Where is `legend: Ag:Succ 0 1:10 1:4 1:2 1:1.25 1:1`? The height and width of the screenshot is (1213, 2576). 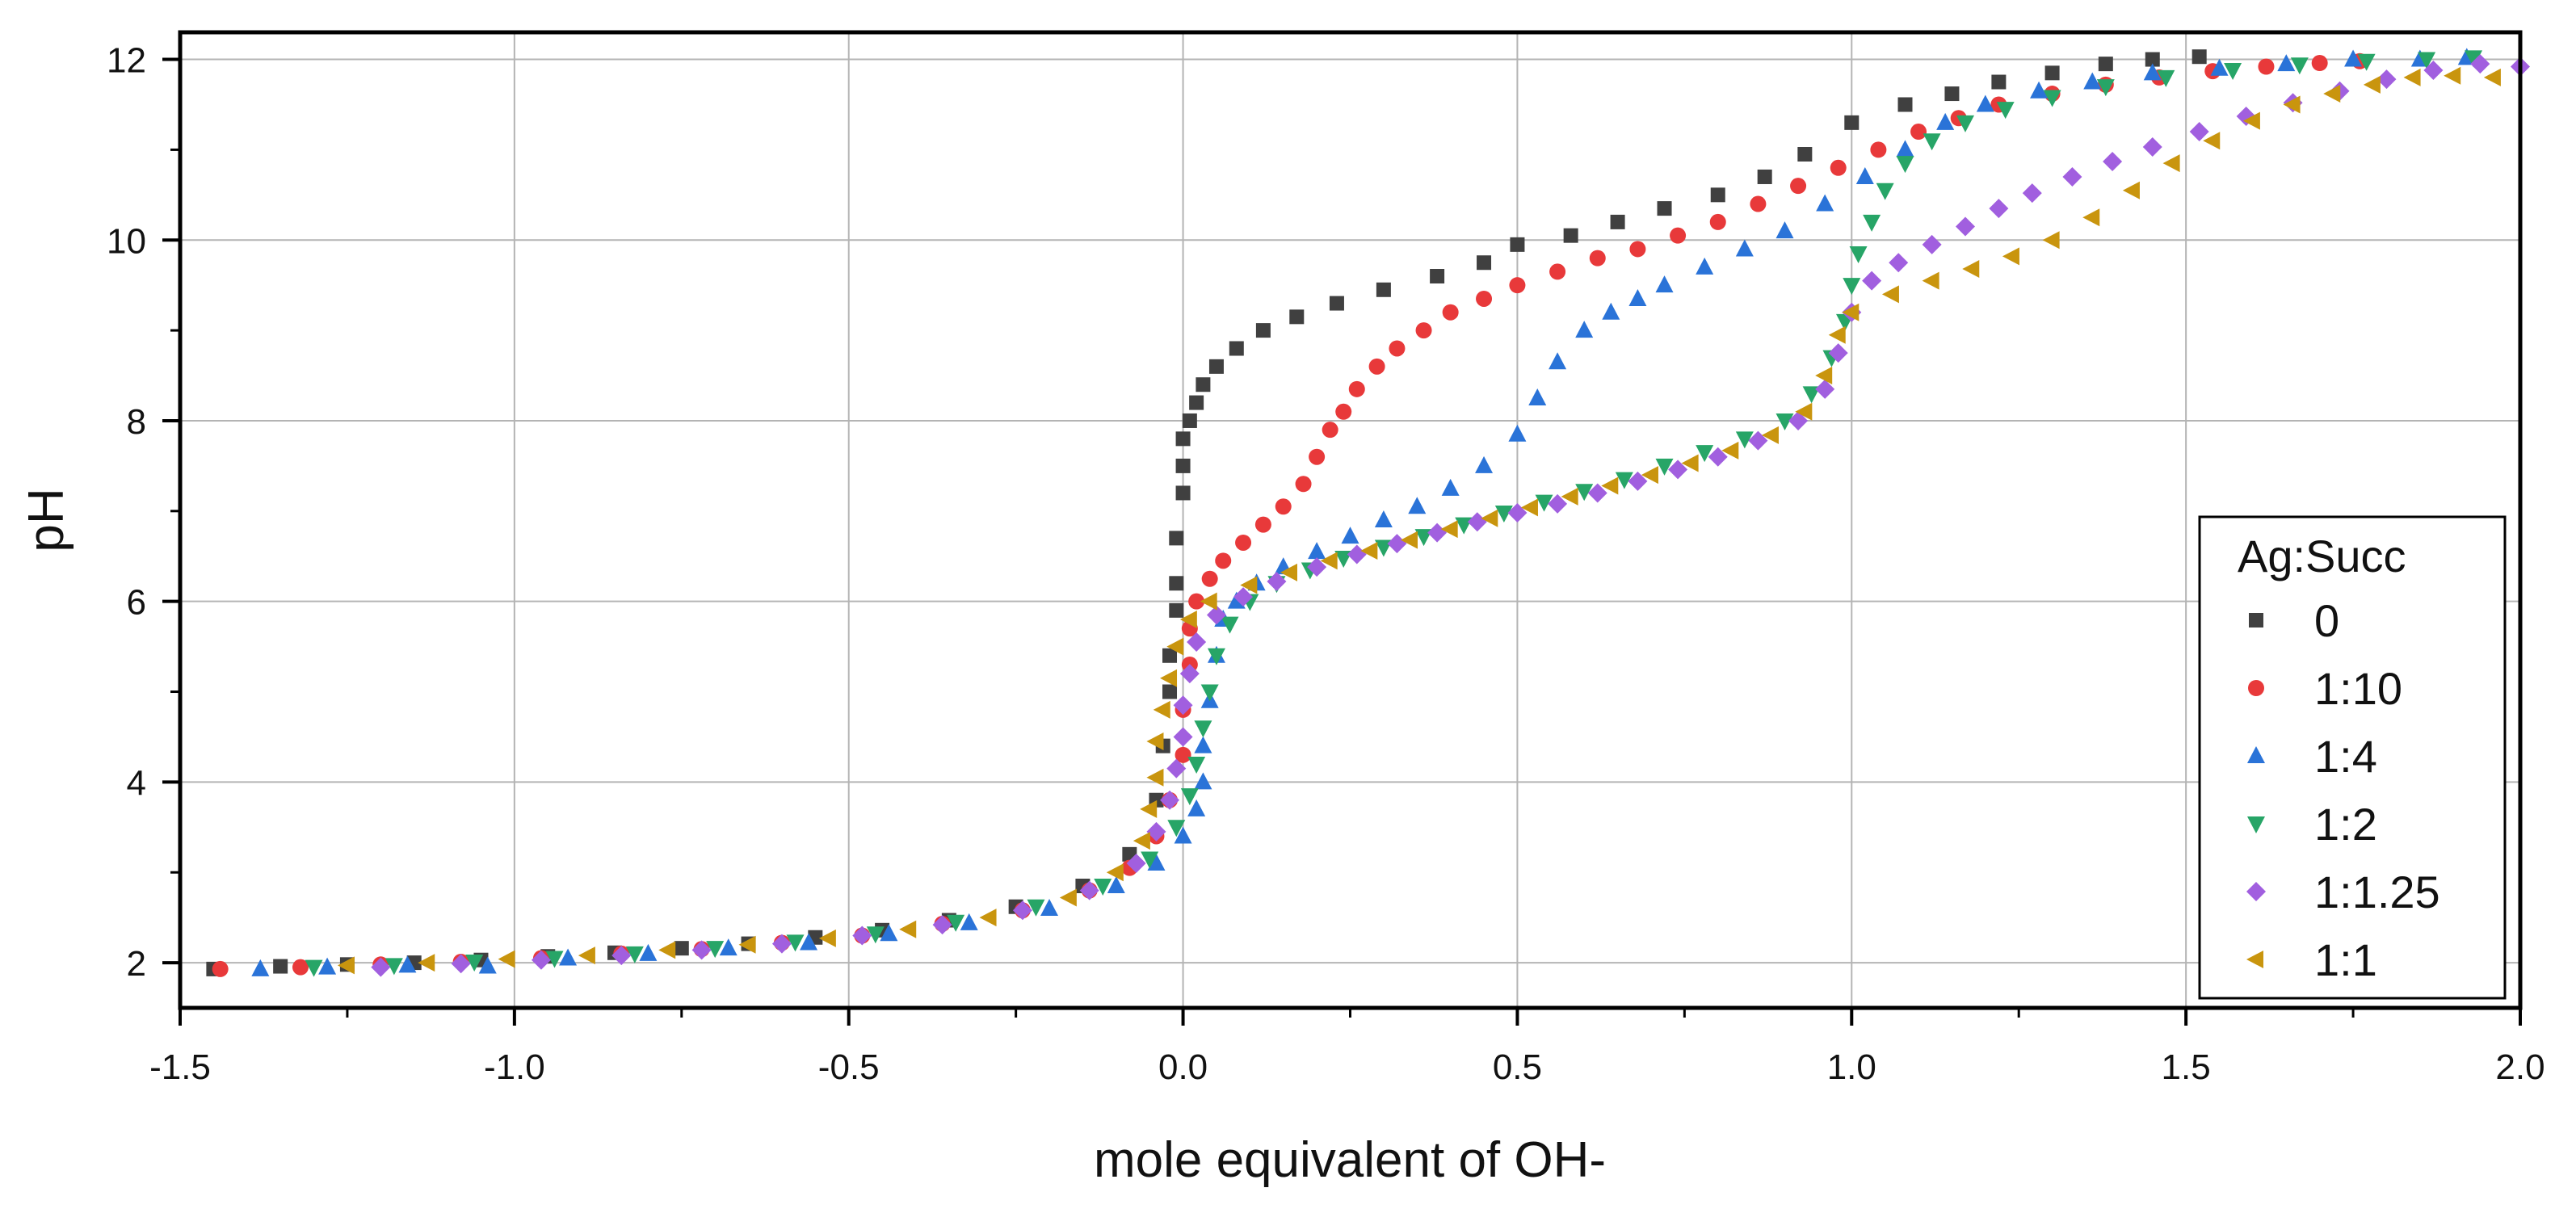
legend: Ag:Succ 0 1:10 1:4 1:2 1:1.25 1:1 is located at coordinates (2352, 757).